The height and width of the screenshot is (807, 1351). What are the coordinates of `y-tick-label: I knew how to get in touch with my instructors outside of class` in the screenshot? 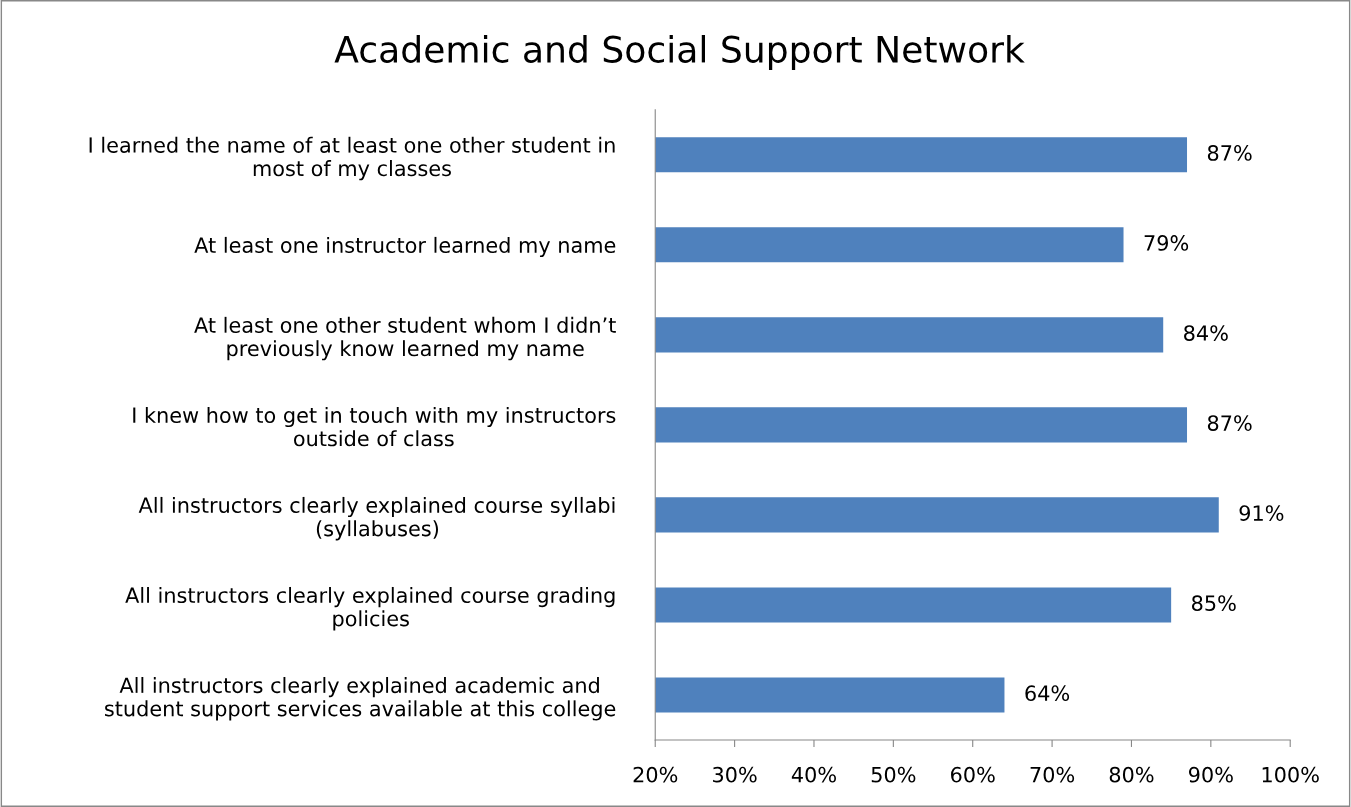 It's located at (374, 426).